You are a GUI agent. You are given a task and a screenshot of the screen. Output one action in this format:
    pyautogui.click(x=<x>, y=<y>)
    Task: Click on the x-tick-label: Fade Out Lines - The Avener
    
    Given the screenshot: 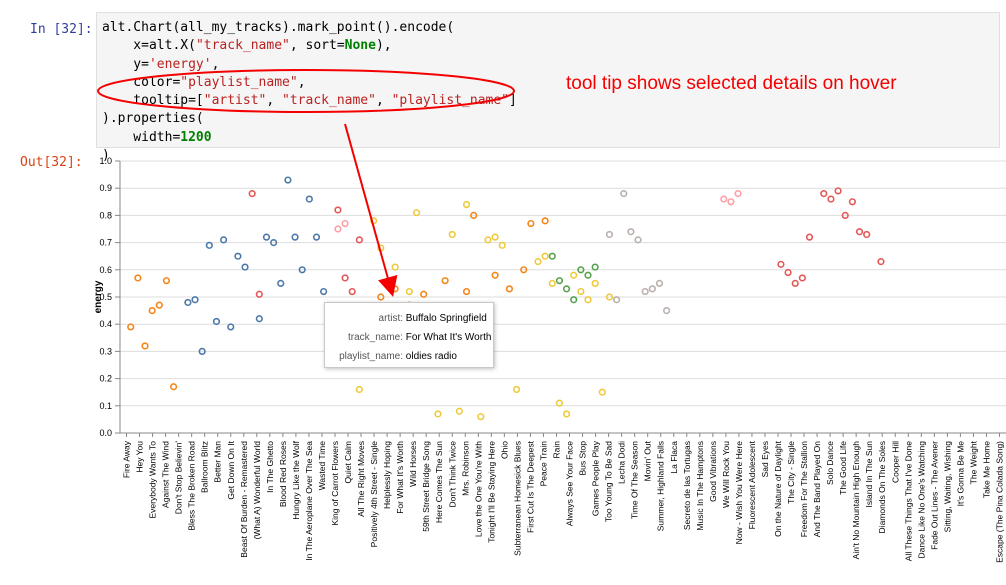 What is the action you would take?
    pyautogui.click(x=934, y=495)
    